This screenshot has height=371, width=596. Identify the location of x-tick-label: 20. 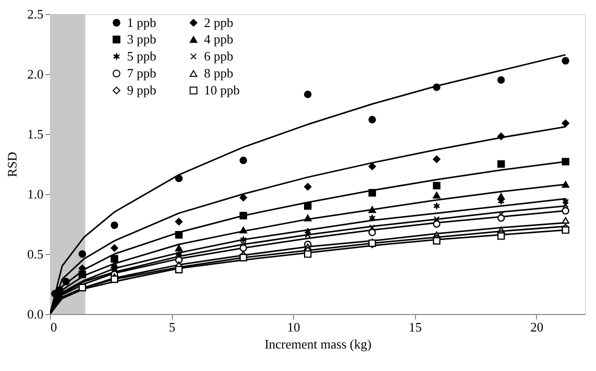
(537, 327).